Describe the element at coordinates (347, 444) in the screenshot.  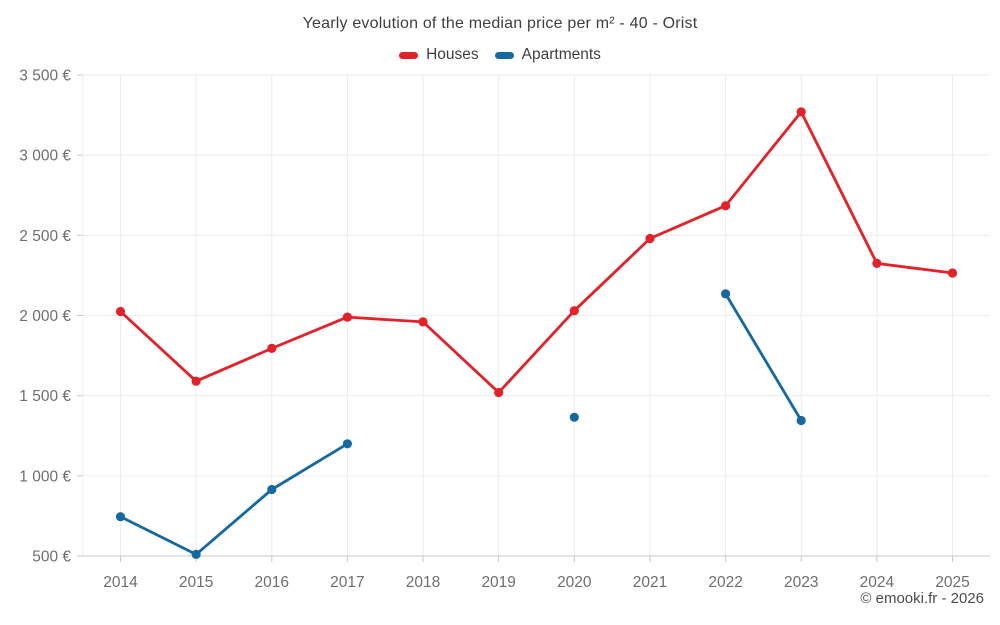
I see `data-point-apartments-2017` at that location.